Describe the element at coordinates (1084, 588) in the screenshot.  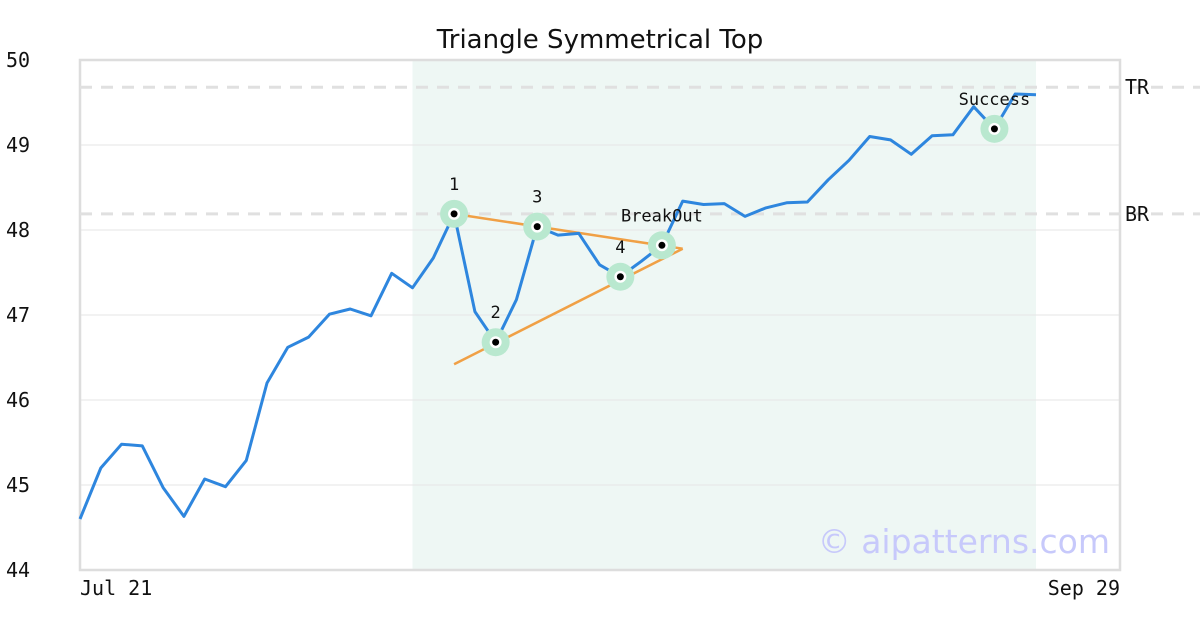
I see `x-tick-label: Sep 29` at that location.